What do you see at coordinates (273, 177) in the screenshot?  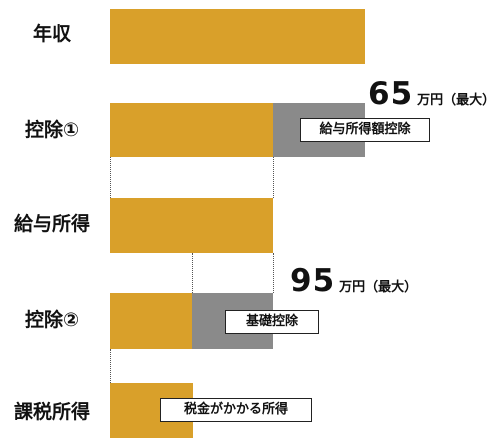 I see `guide-line-employment-income-top` at bounding box center [273, 177].